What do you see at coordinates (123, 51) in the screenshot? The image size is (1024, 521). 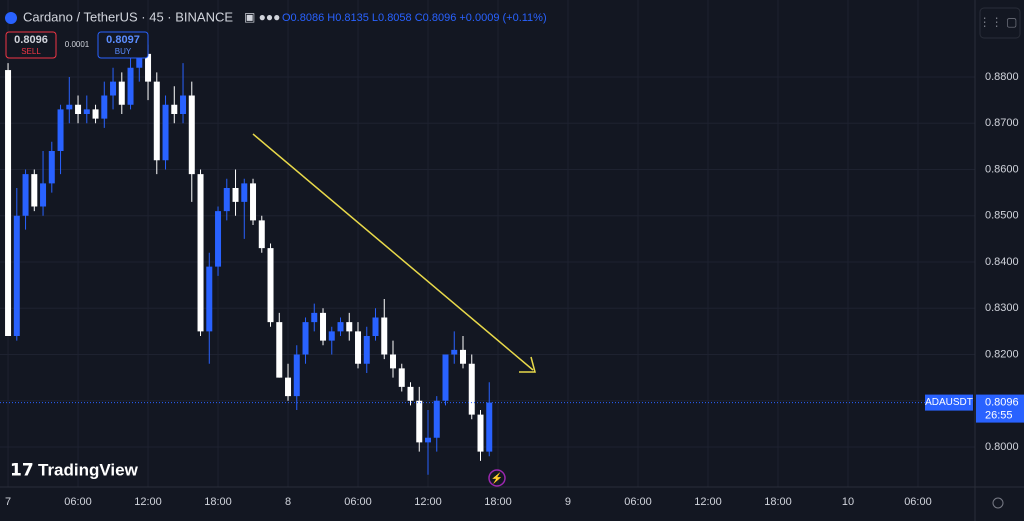 I see `buy-label: BUY` at bounding box center [123, 51].